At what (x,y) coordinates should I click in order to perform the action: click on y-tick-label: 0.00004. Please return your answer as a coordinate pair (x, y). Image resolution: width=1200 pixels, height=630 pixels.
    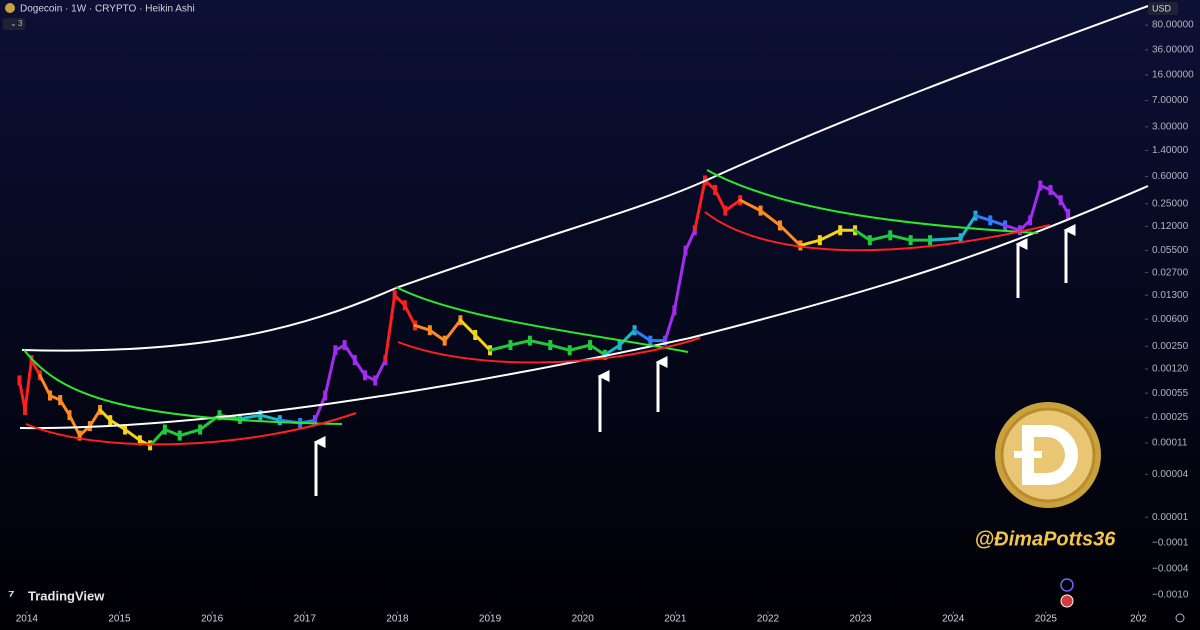
    Looking at the image, I should click on (1170, 474).